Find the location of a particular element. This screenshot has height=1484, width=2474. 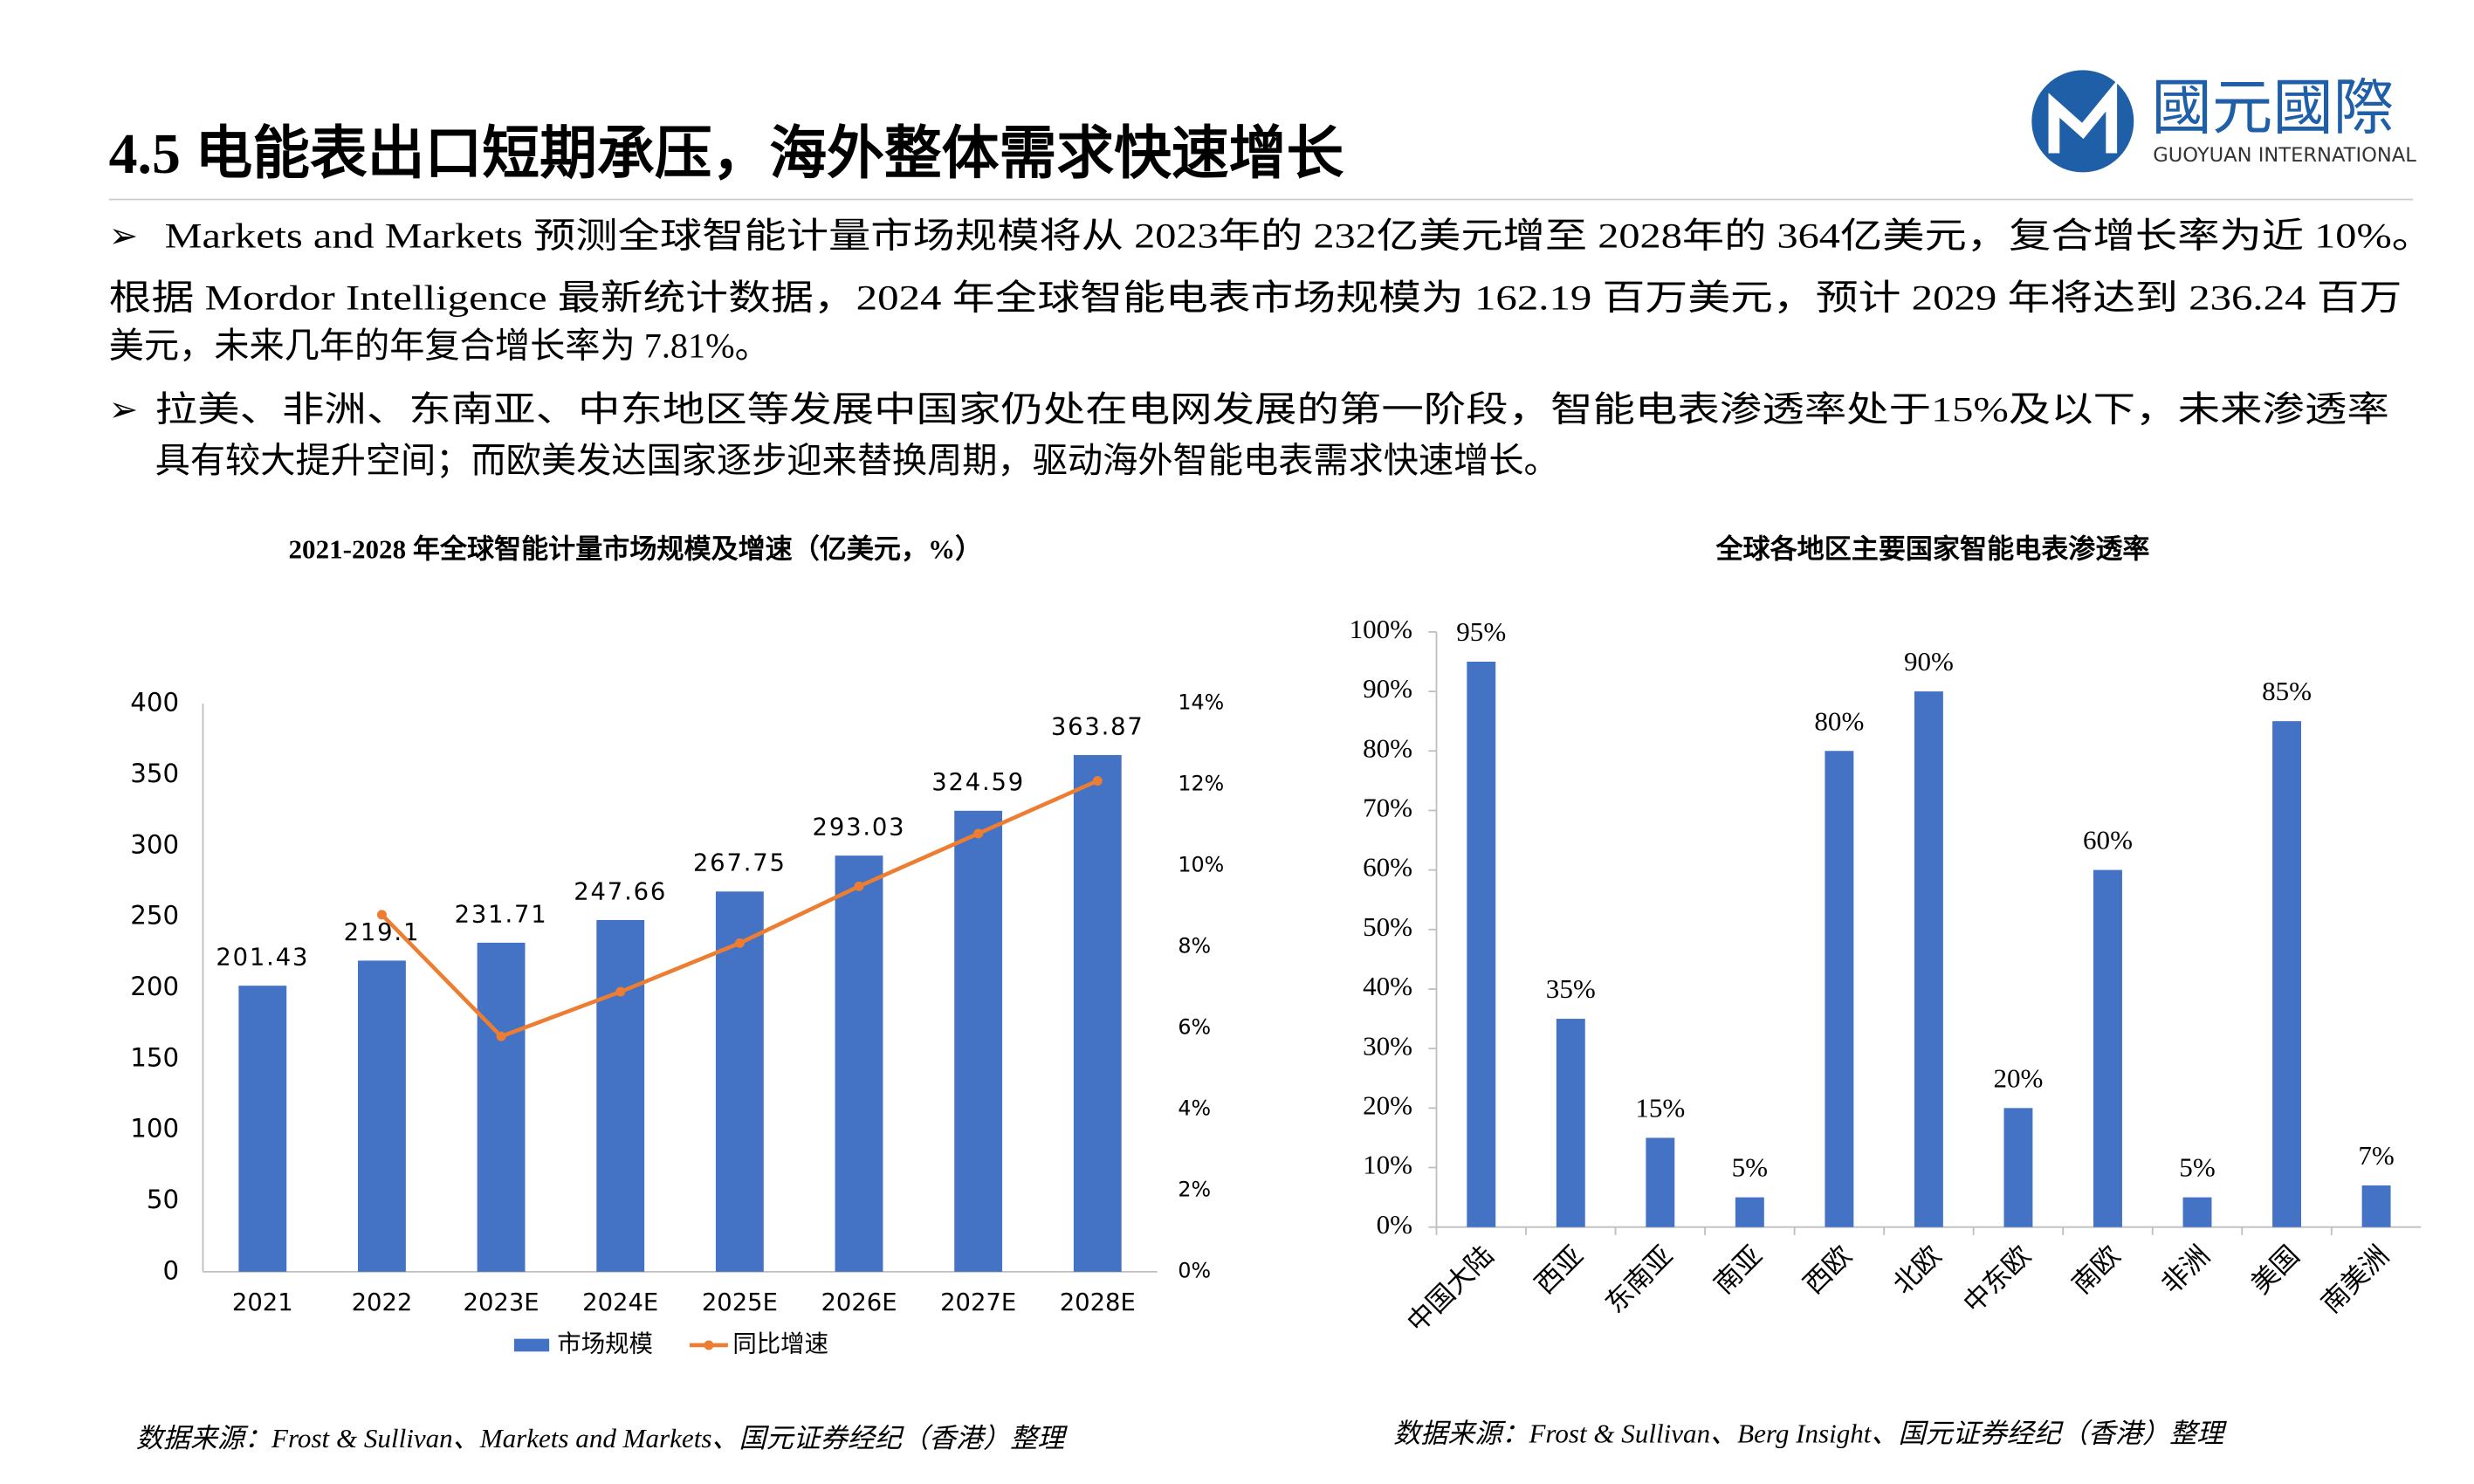

data-label: 363.87 is located at coordinates (1097, 727).